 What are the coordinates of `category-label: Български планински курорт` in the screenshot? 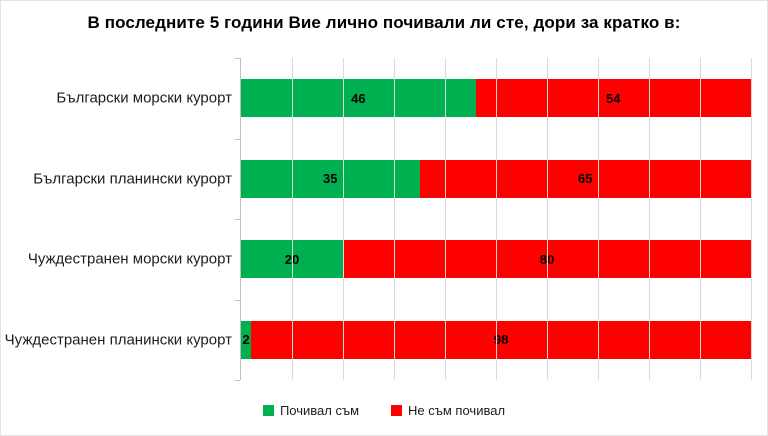 It's located at (132, 179).